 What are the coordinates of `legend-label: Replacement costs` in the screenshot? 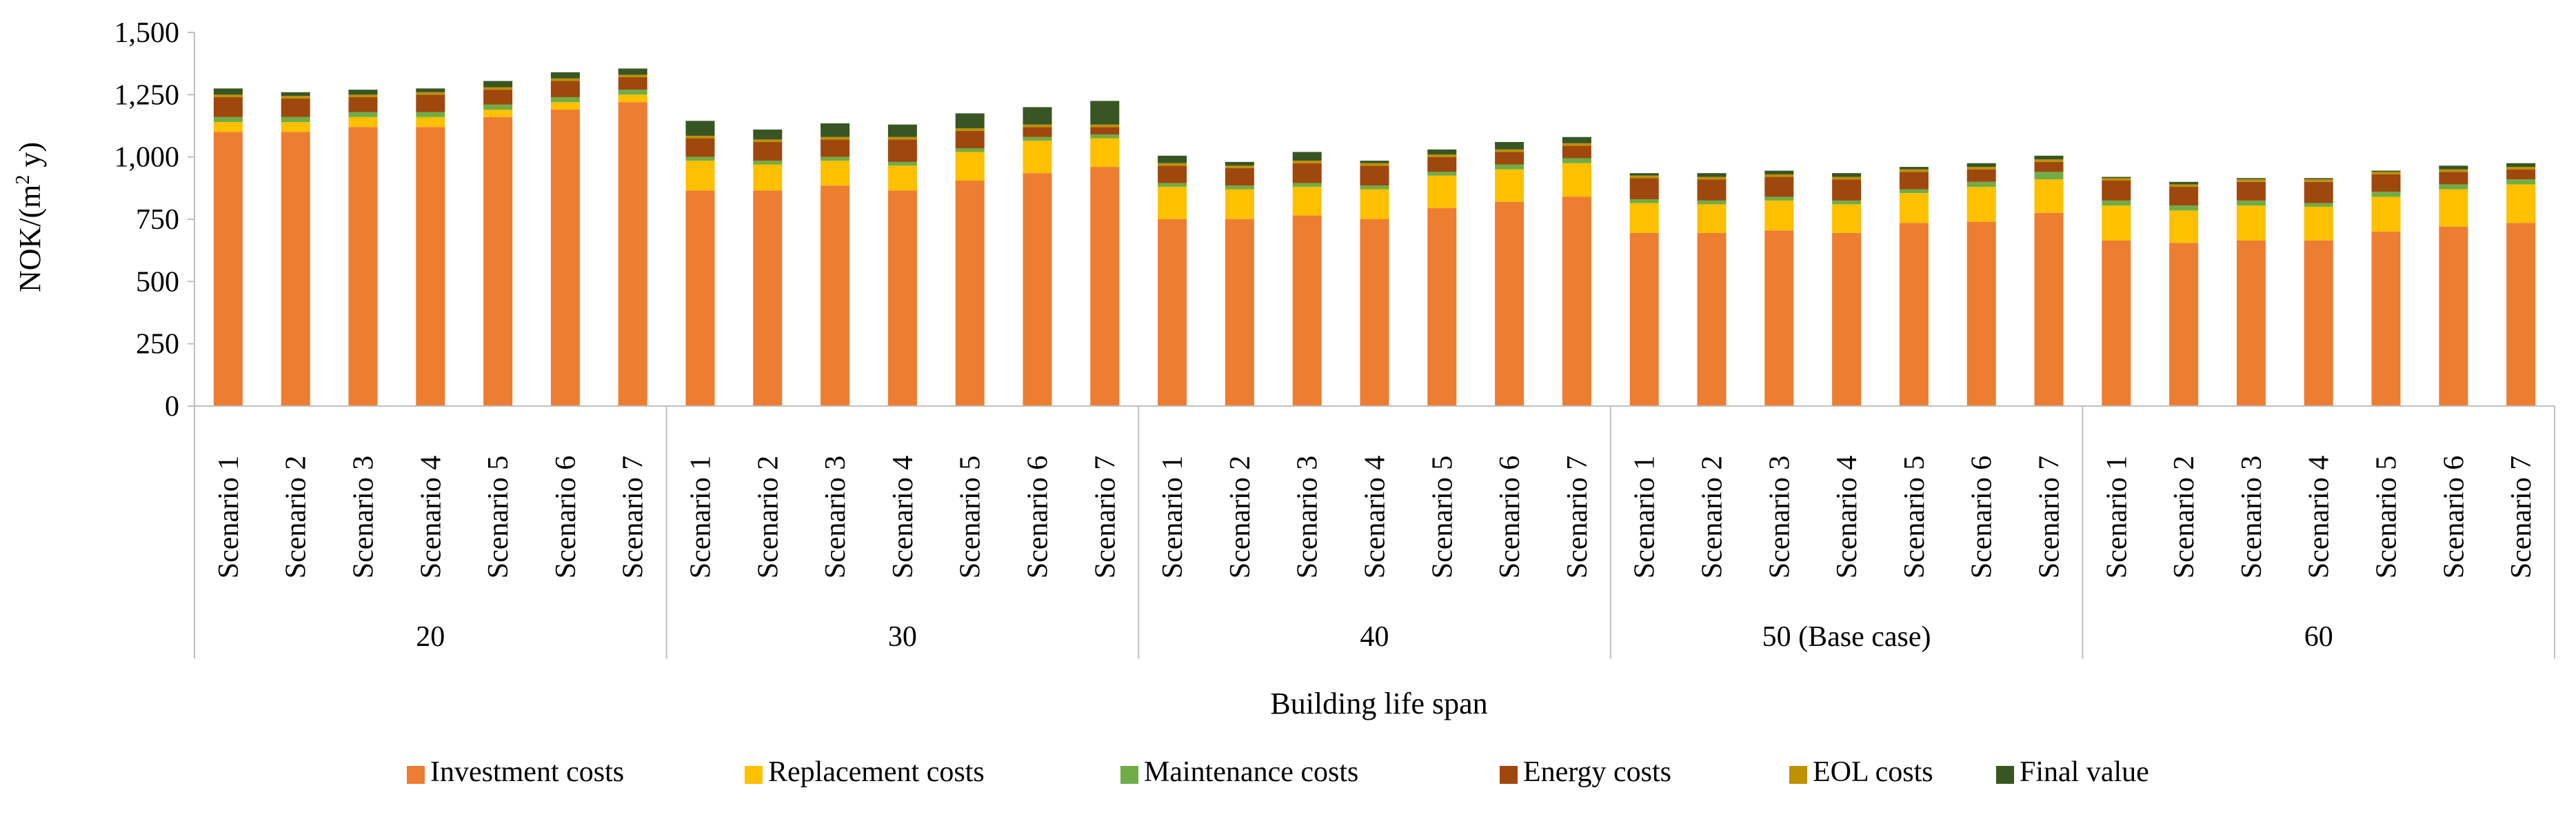 It's located at (876, 772).